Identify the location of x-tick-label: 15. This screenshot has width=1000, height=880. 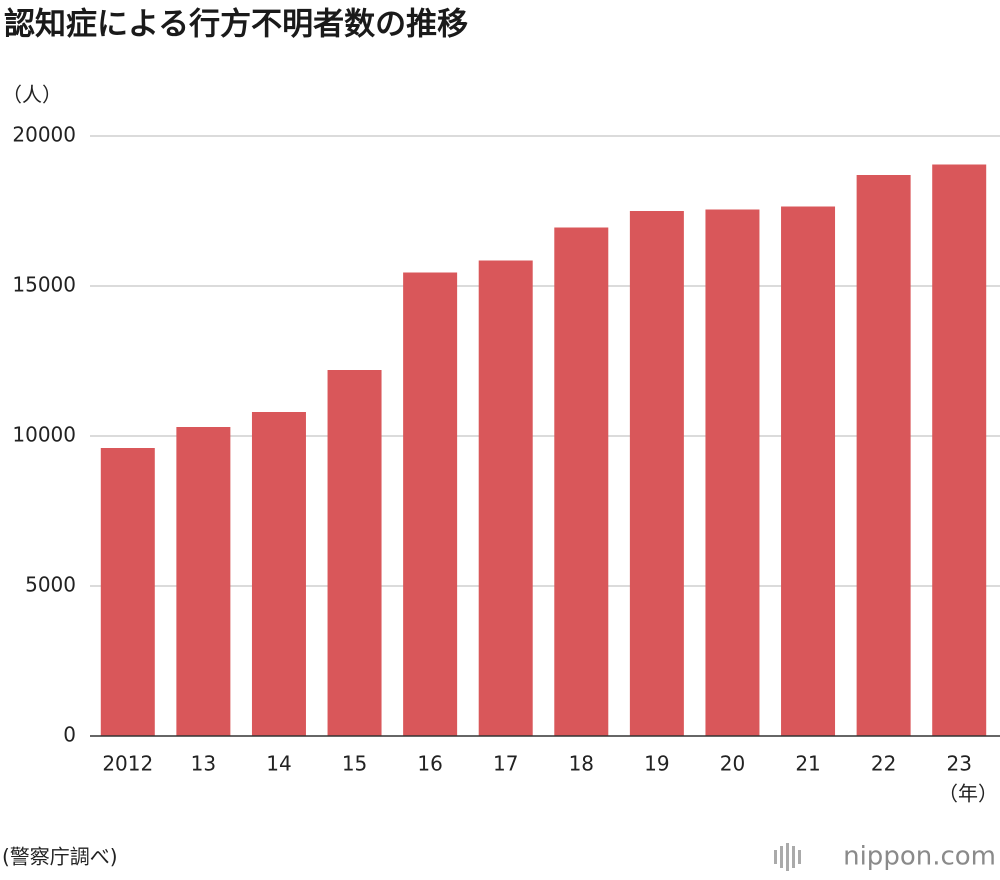
(354, 764).